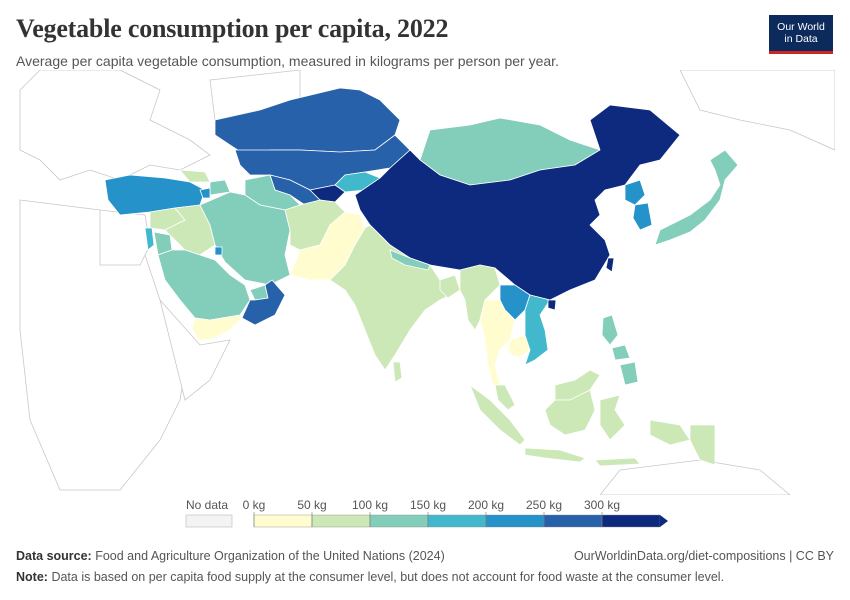 The image size is (850, 600). Describe the element at coordinates (115, 125) in the screenshot. I see `europe-outline` at that location.